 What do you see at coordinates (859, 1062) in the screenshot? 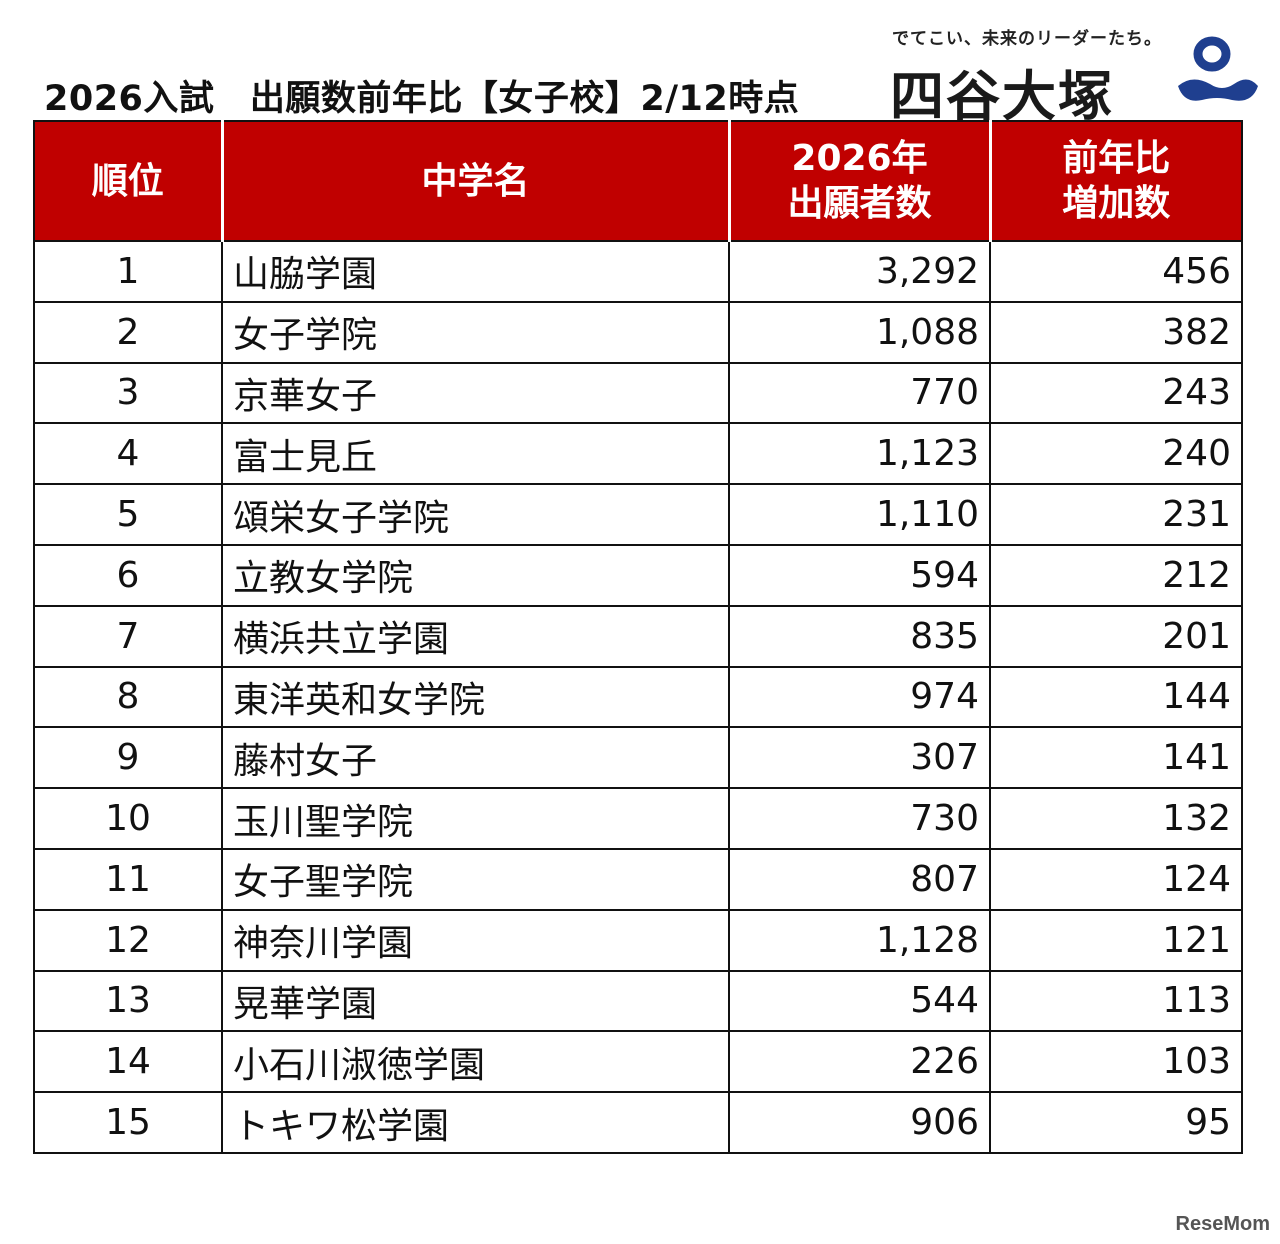
I see `applicants-cell: 226` at bounding box center [859, 1062].